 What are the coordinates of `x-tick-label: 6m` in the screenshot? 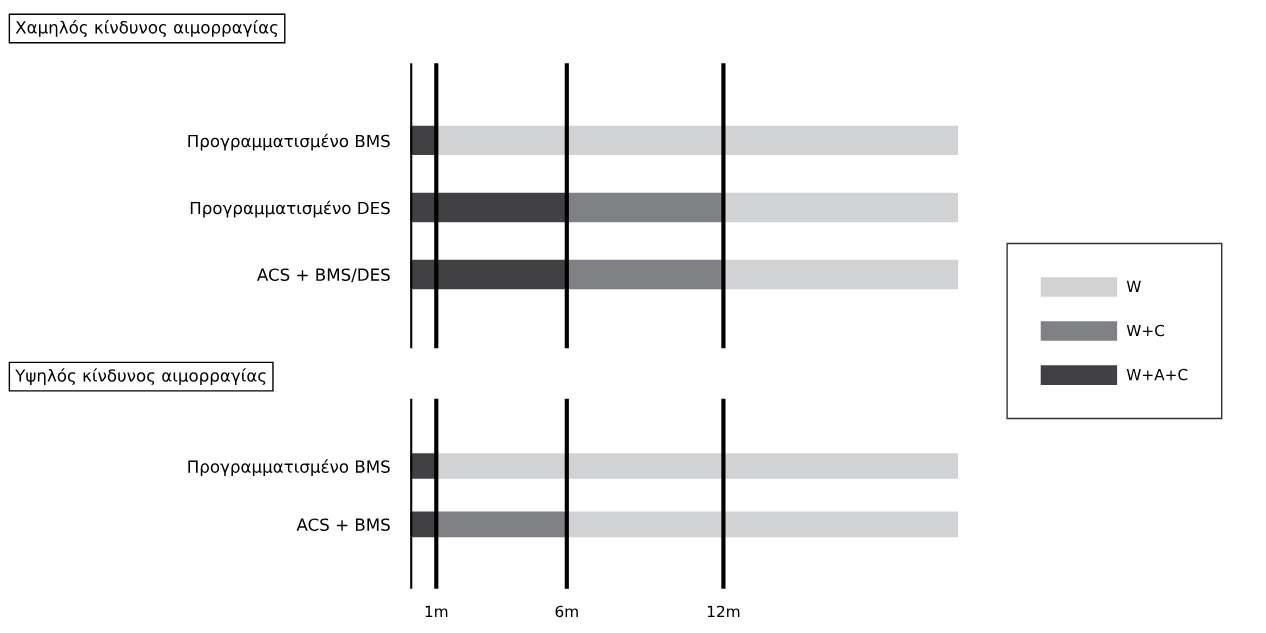 It's located at (566, 611).